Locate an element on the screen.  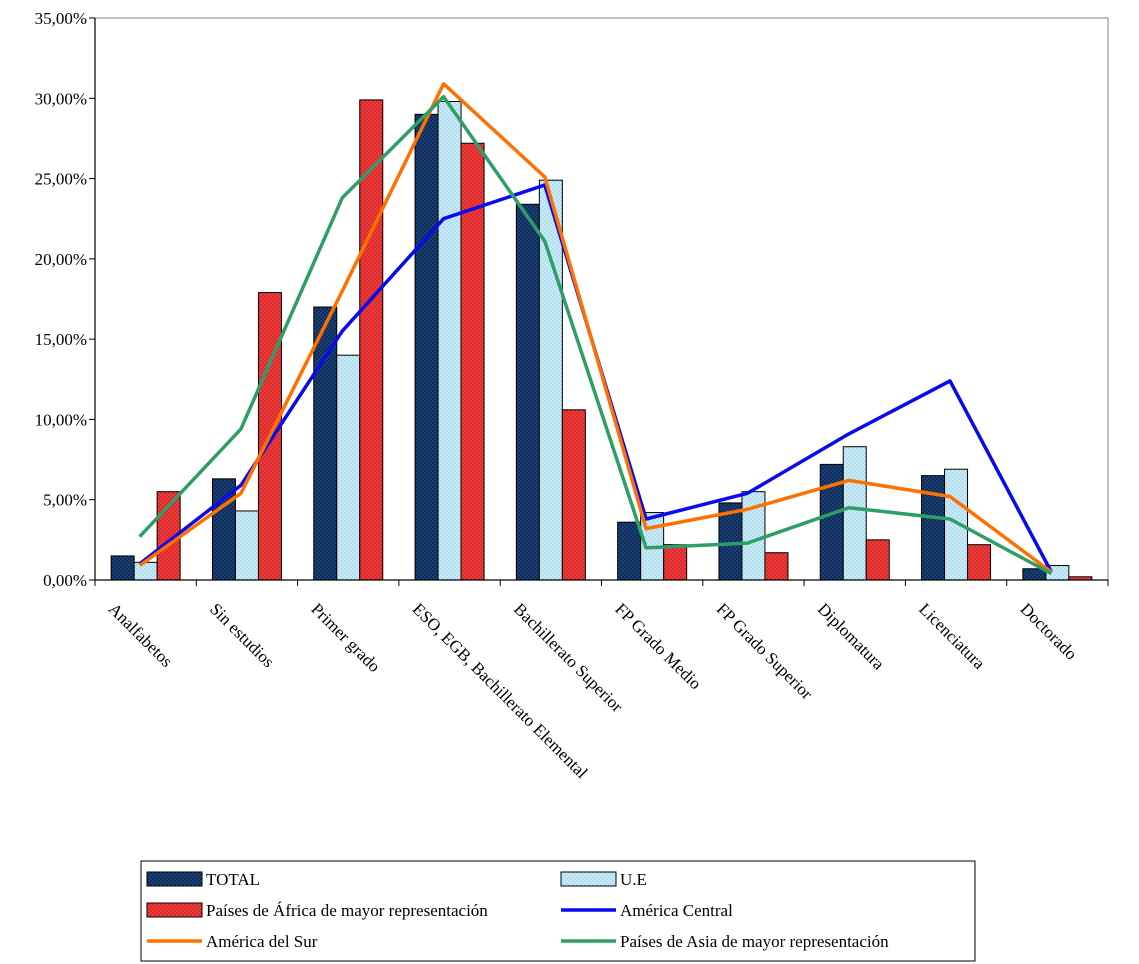
x-category-label: Primer grado is located at coordinates (345, 637).